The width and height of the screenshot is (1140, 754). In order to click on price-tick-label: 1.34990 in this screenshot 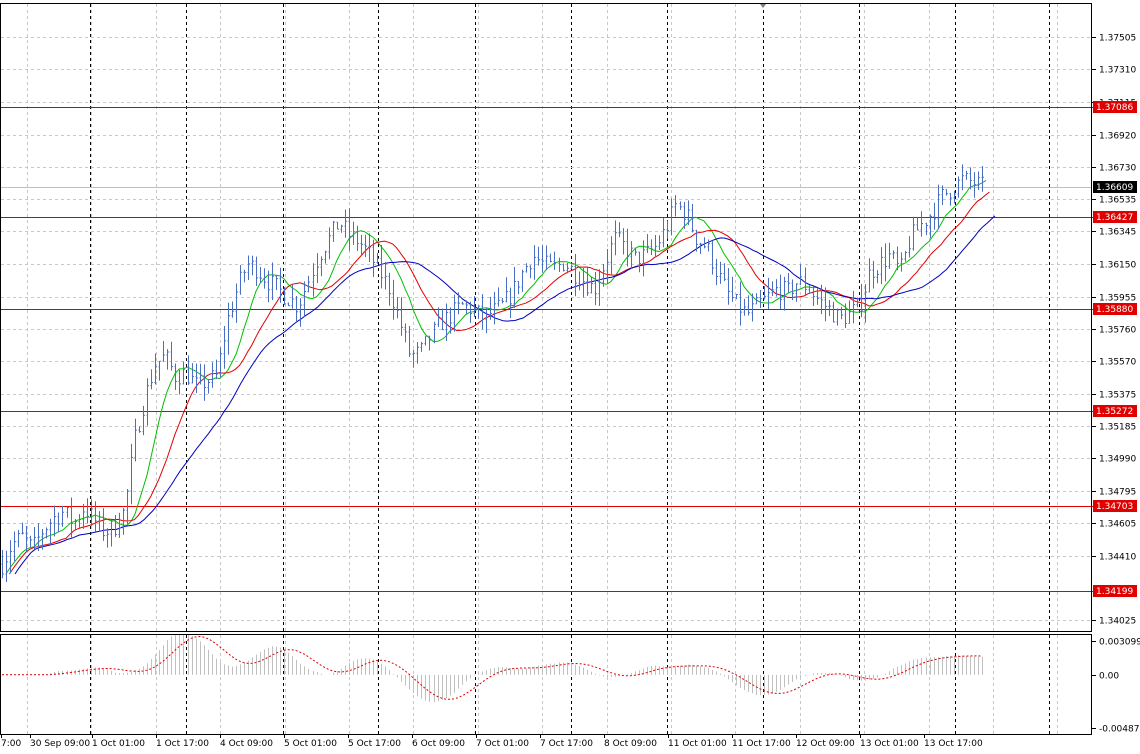, I will do `click(1117, 460)`.